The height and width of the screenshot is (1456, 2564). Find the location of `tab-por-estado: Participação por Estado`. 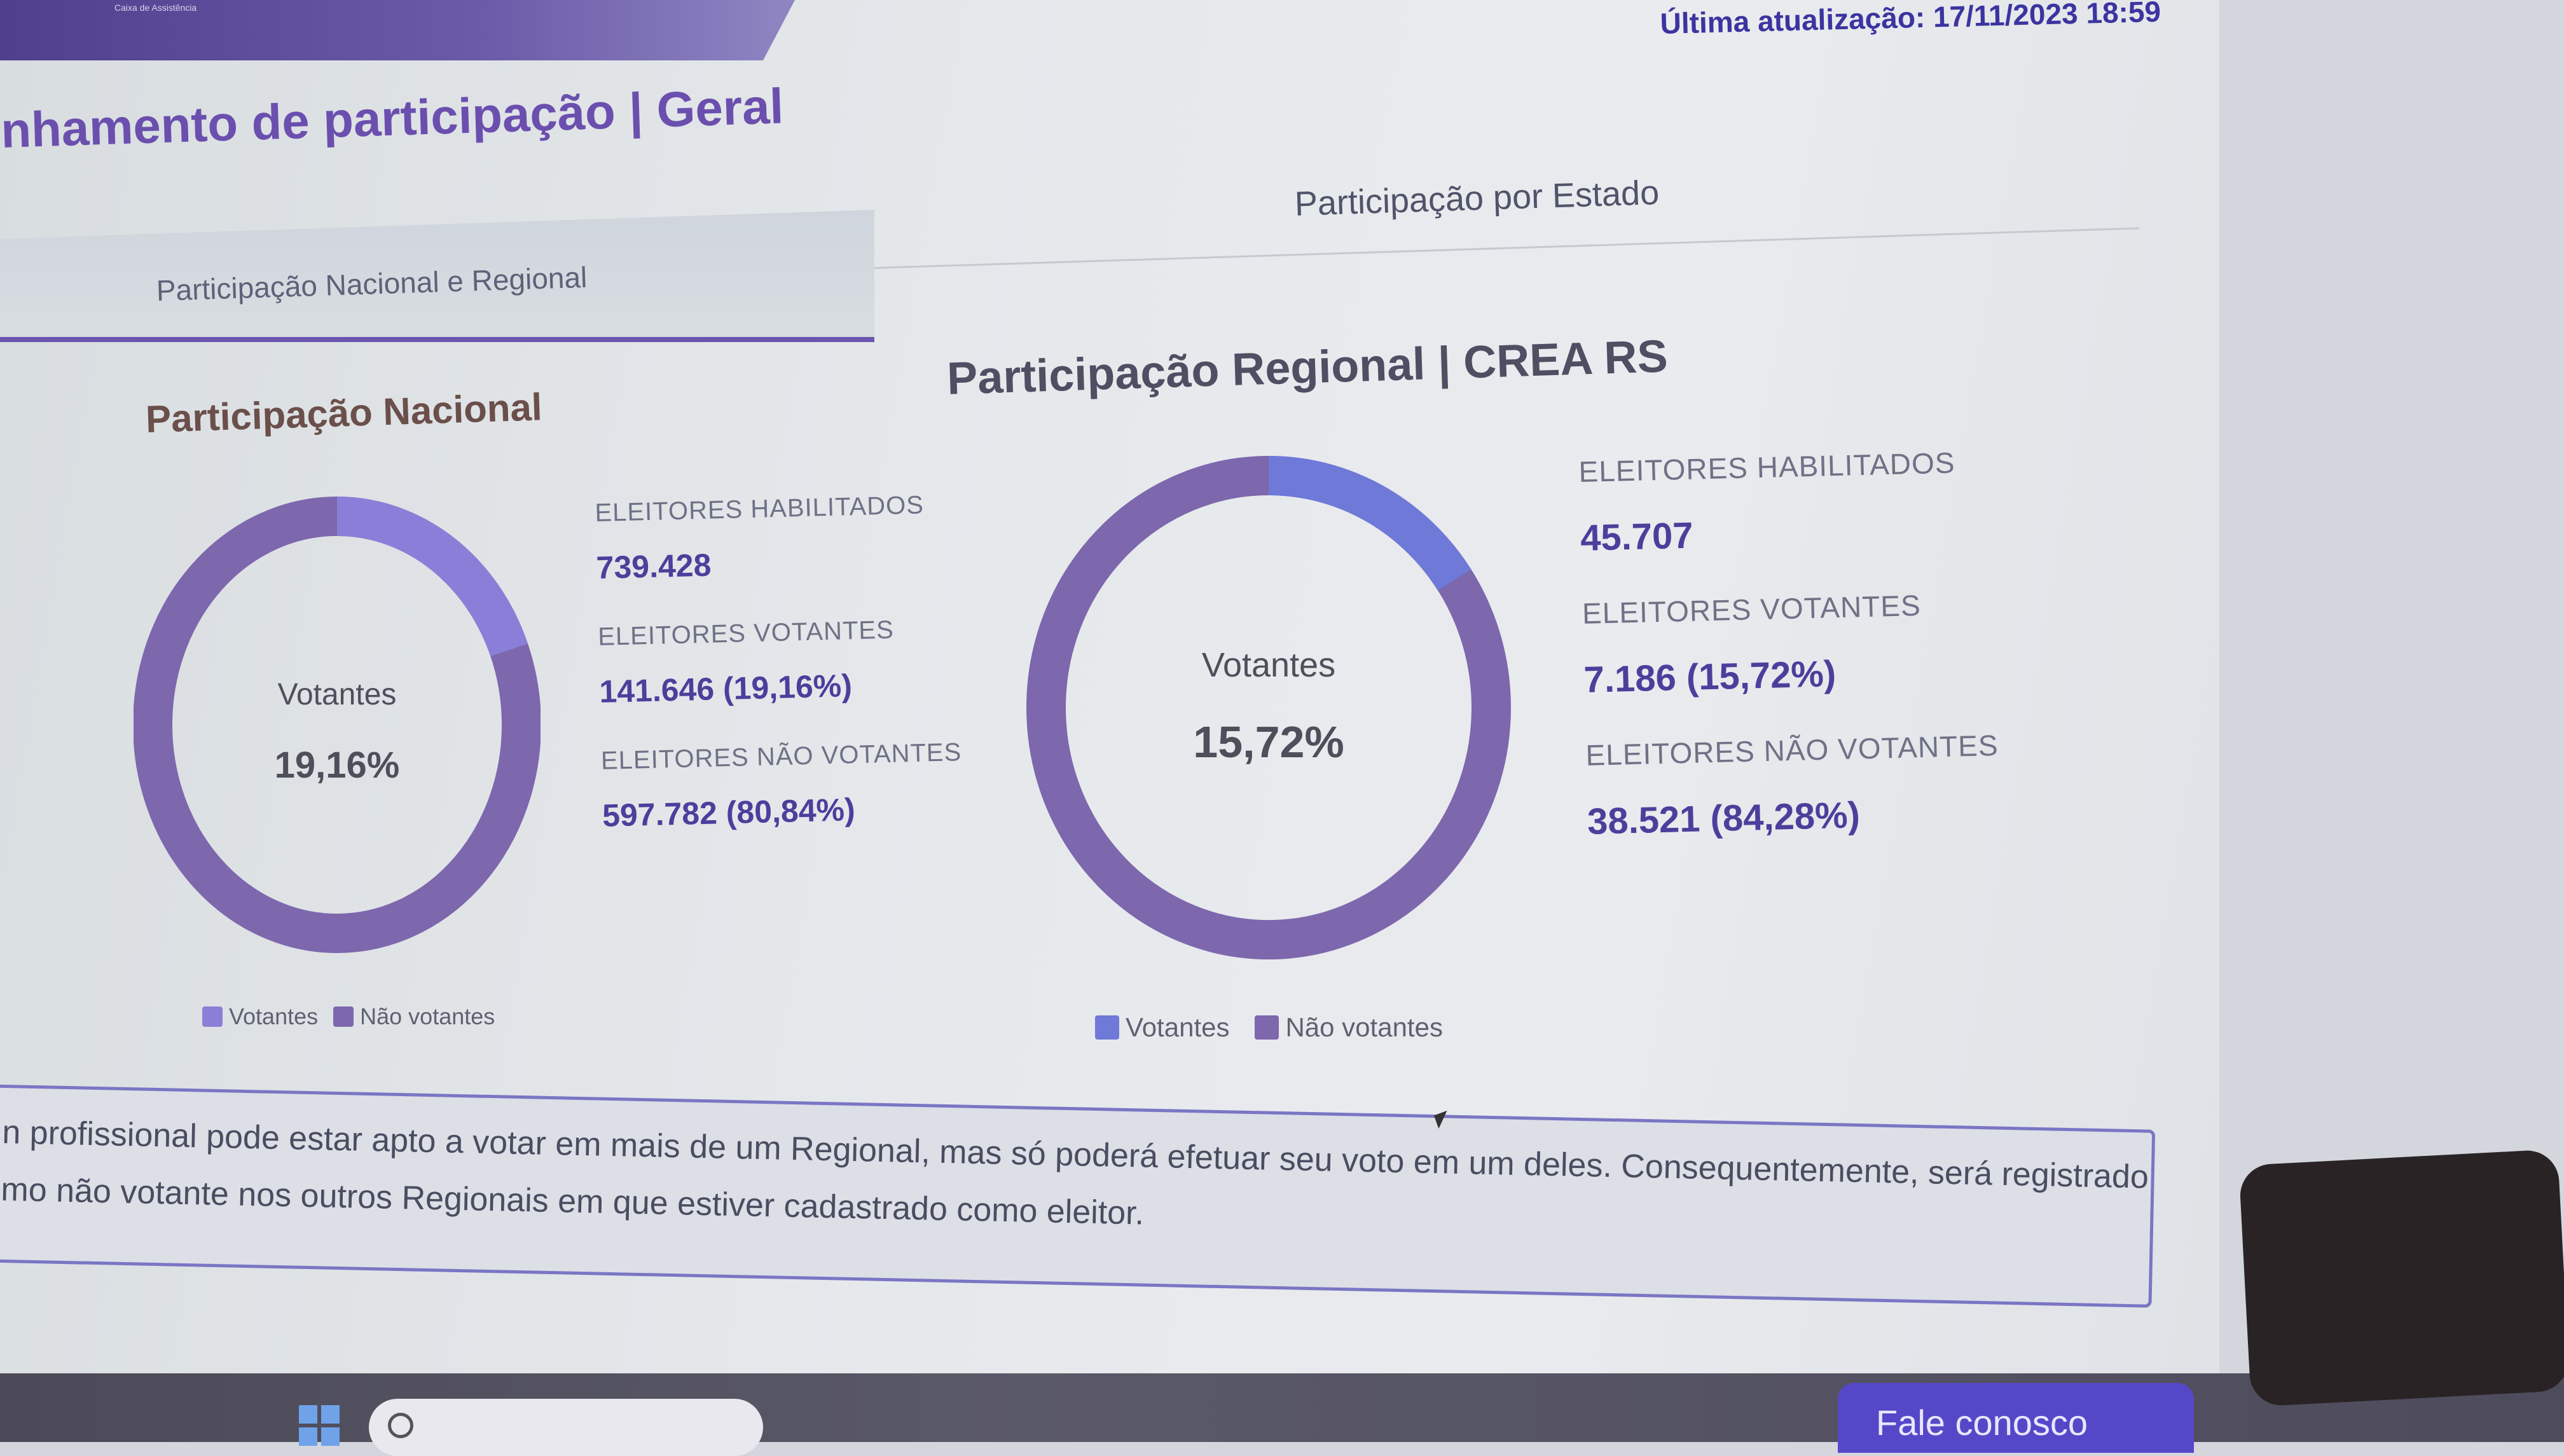

tab-por-estado: Participação por Estado is located at coordinates (1477, 198).